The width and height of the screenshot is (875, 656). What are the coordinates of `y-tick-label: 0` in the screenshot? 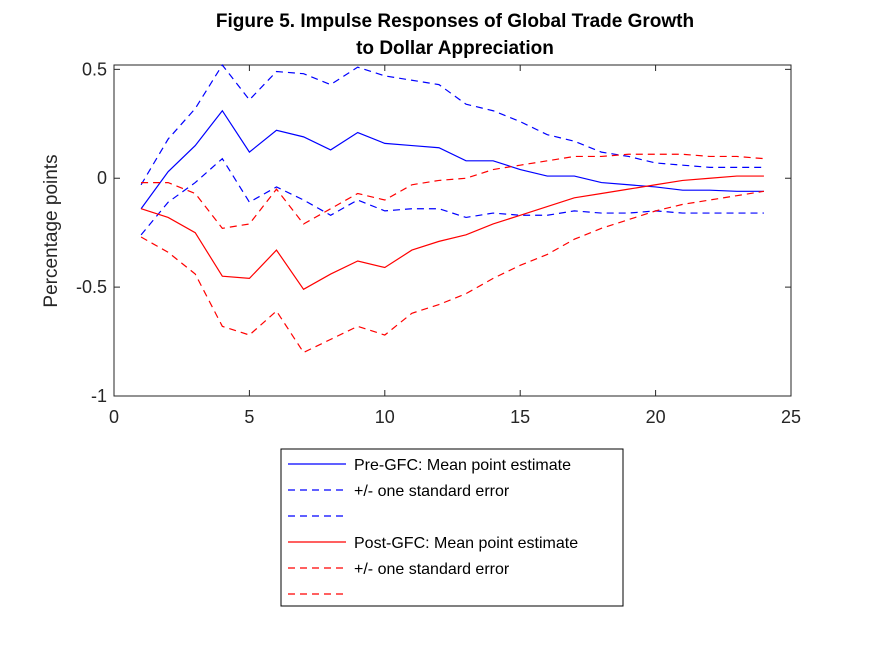 It's located at (102, 178).